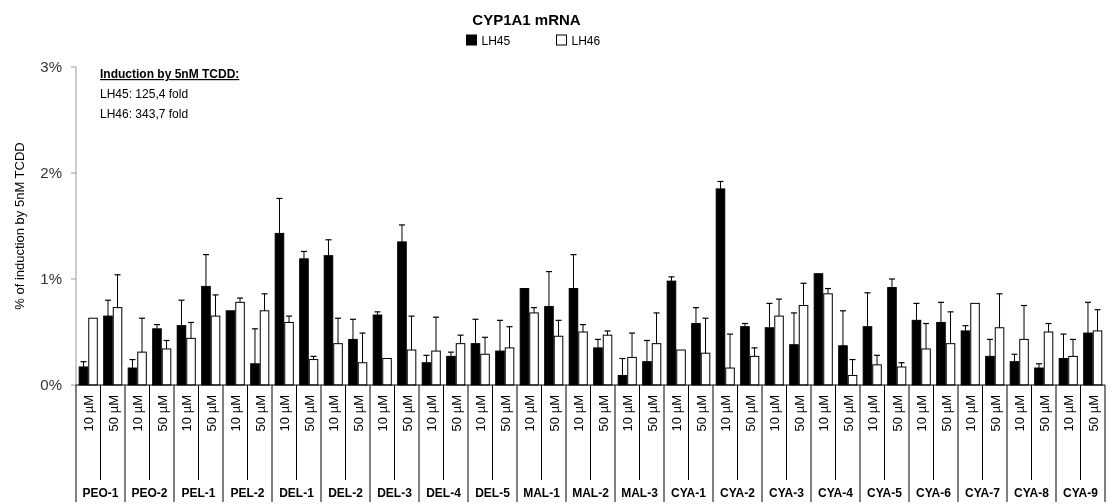 Image resolution: width=1113 pixels, height=504 pixels. I want to click on text: PEL-2, so click(247, 493).